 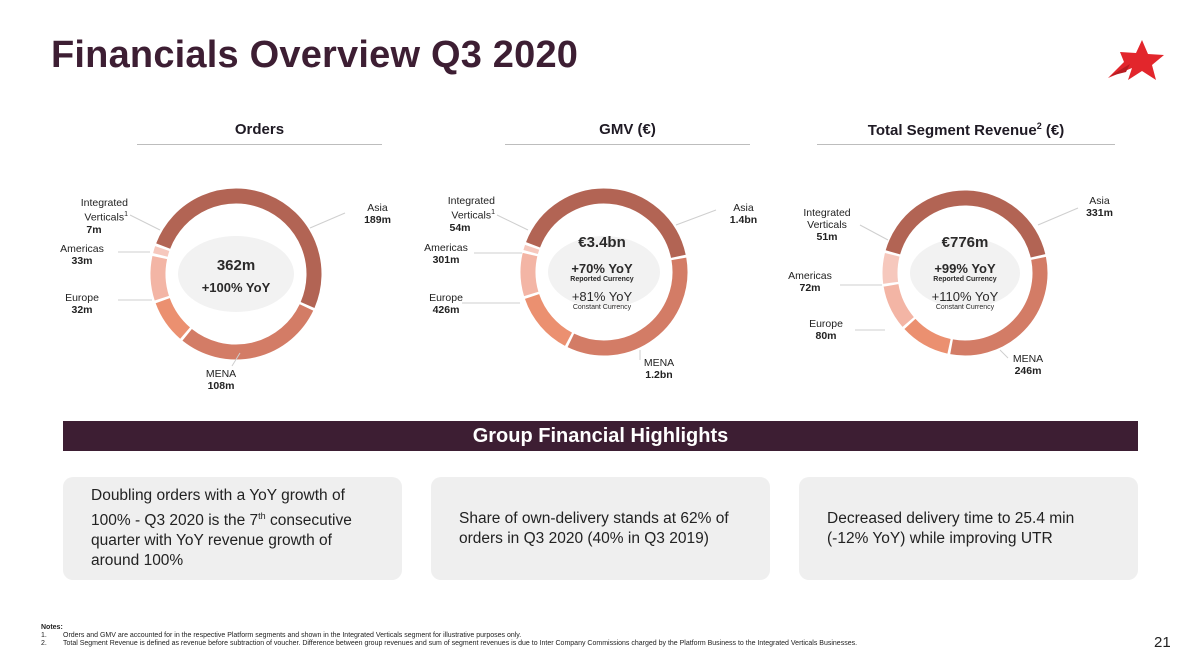 I want to click on revenue-yoy-constant: +110% YoY, so click(x=965, y=296).